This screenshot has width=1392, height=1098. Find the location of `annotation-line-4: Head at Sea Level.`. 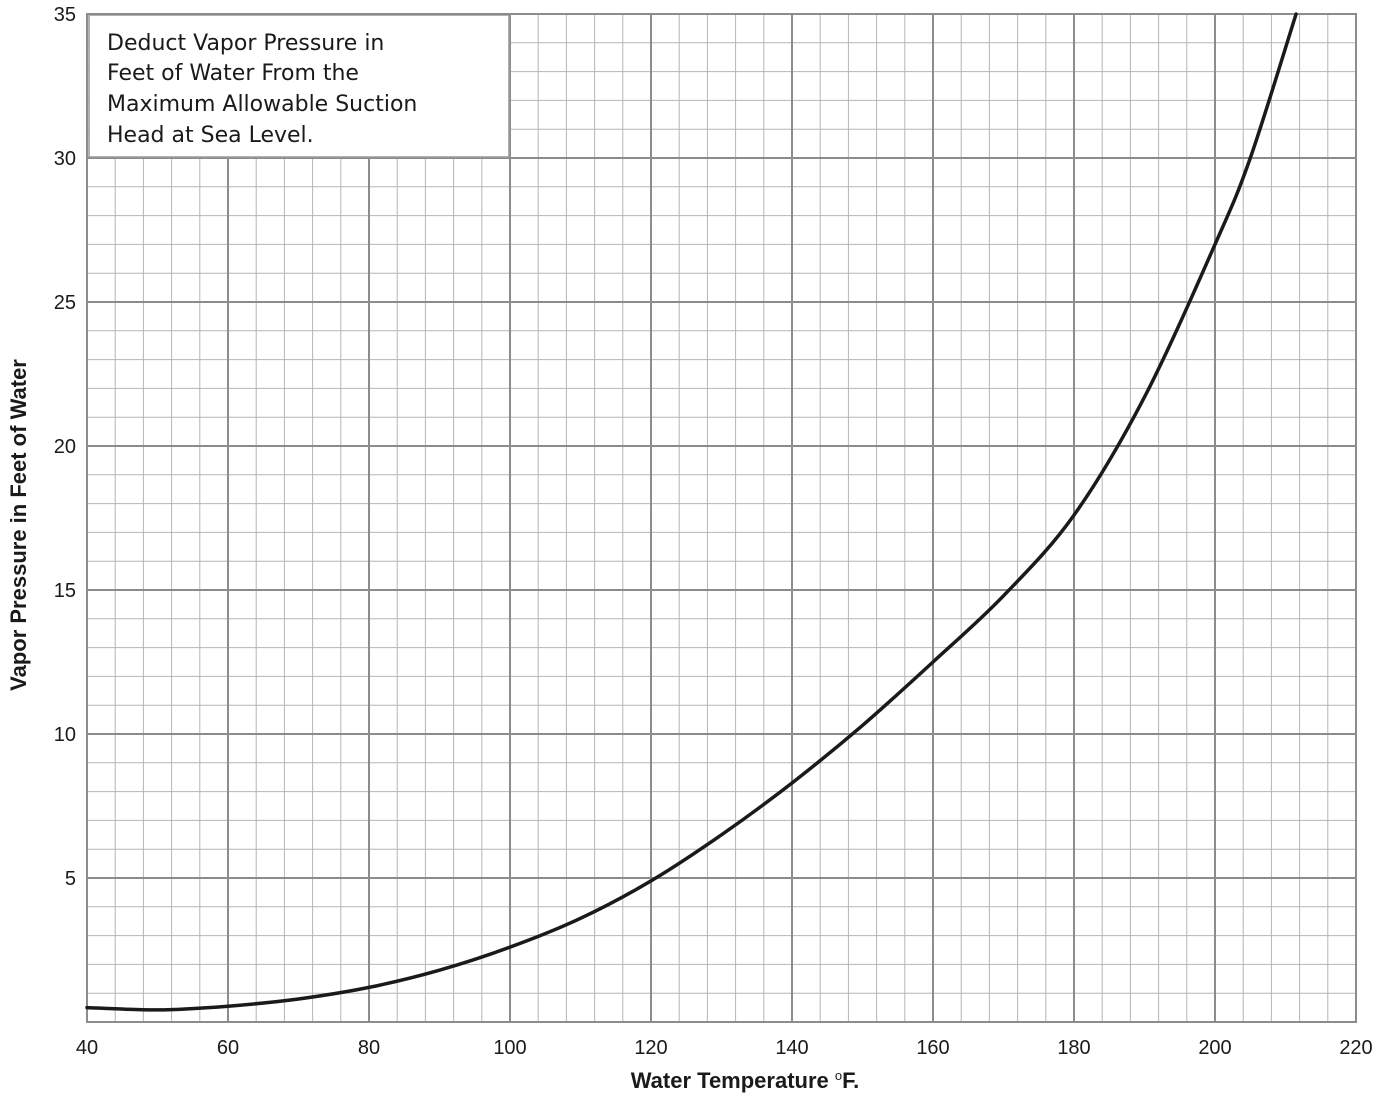

annotation-line-4: Head at Sea Level. is located at coordinates (210, 135).